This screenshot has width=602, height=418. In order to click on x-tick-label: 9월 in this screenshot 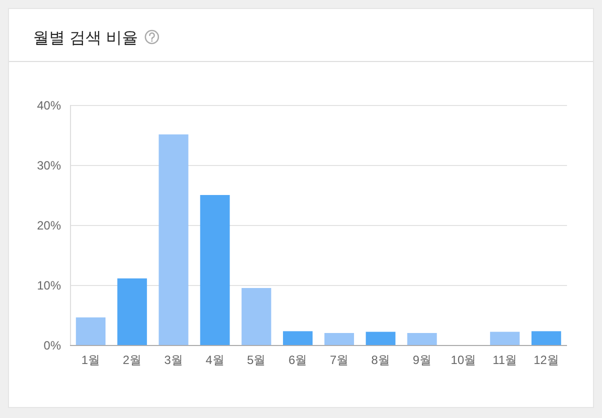, I will do `click(422, 360)`.